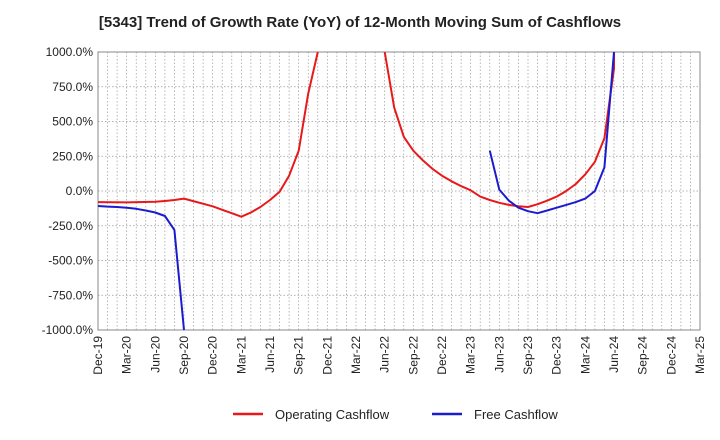 The height and width of the screenshot is (440, 720). What do you see at coordinates (68, 330) in the screenshot?
I see `y-tick-label: -1000.0%` at bounding box center [68, 330].